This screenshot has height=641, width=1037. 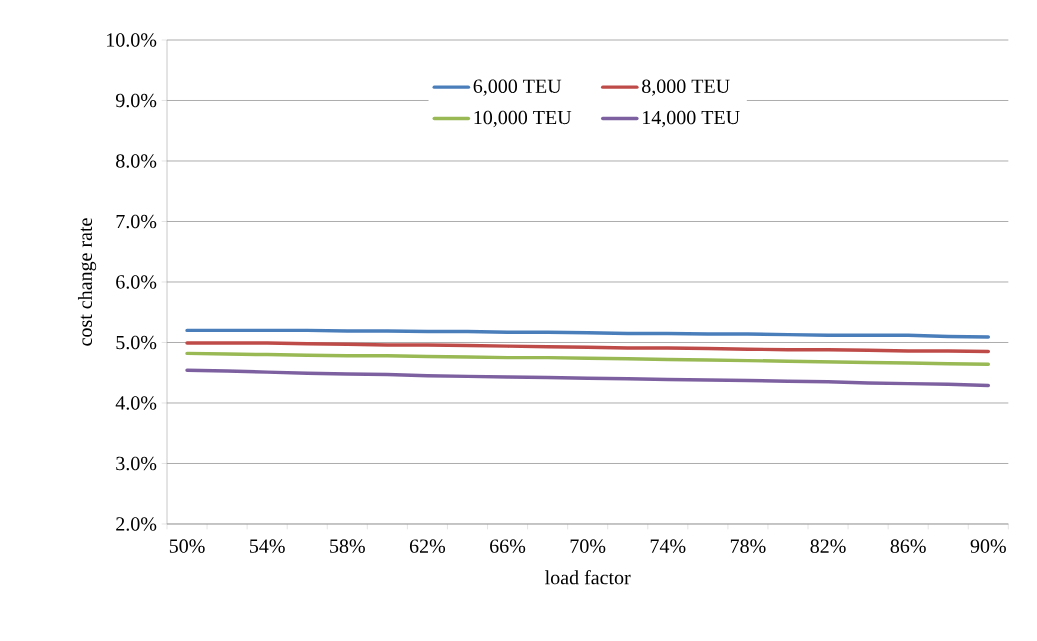 What do you see at coordinates (427, 546) in the screenshot?
I see `x-tick-label: 62%` at bounding box center [427, 546].